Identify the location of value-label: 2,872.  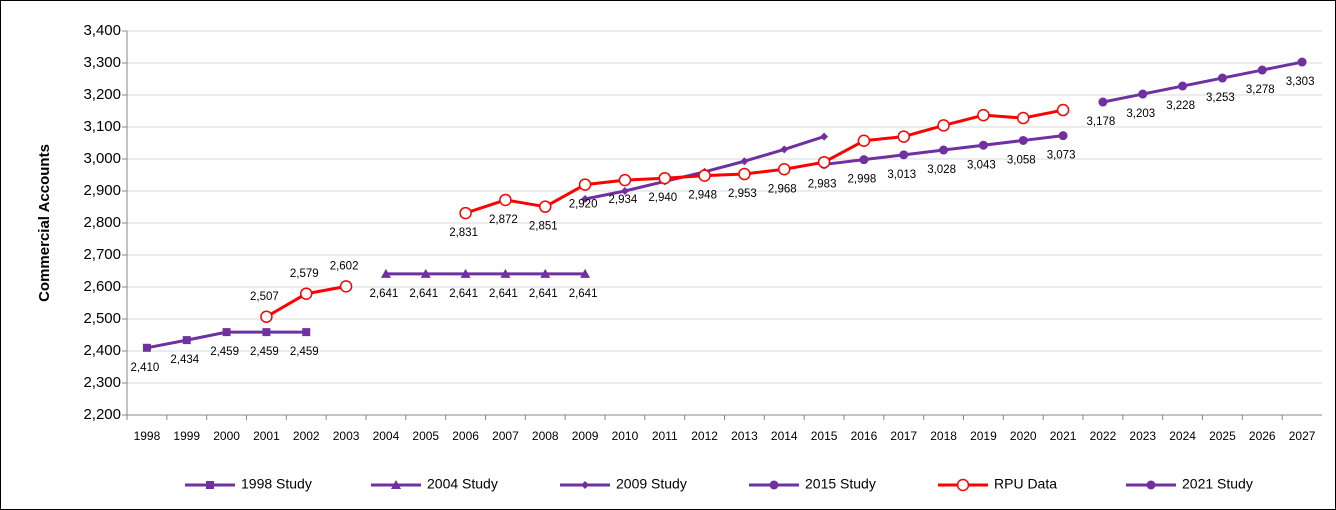
(503, 220).